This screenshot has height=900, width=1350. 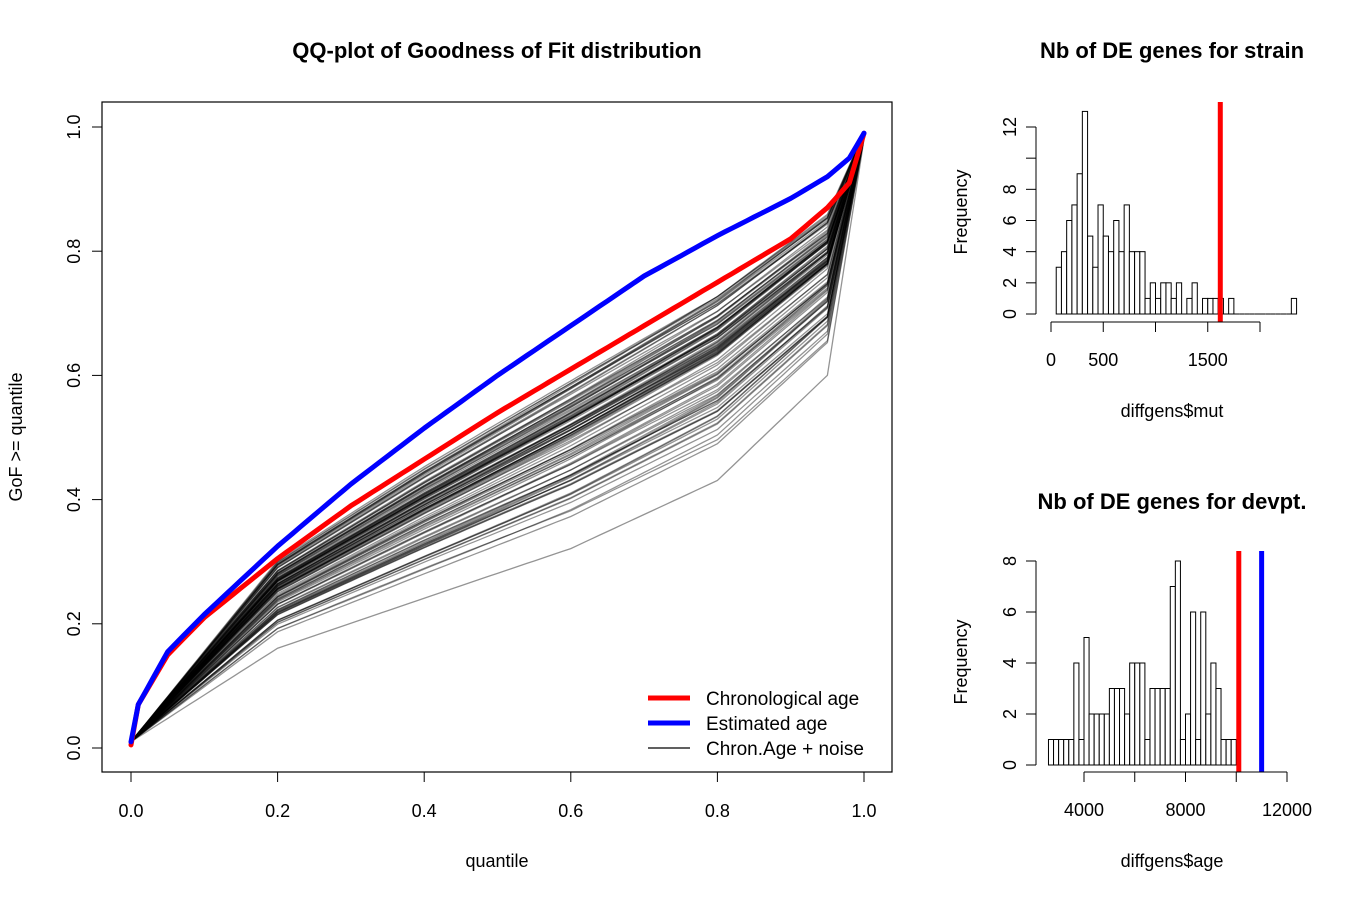 What do you see at coordinates (496, 50) in the screenshot?
I see `qq-plot-title: QQ-plot of Goodness of Fit distribution` at bounding box center [496, 50].